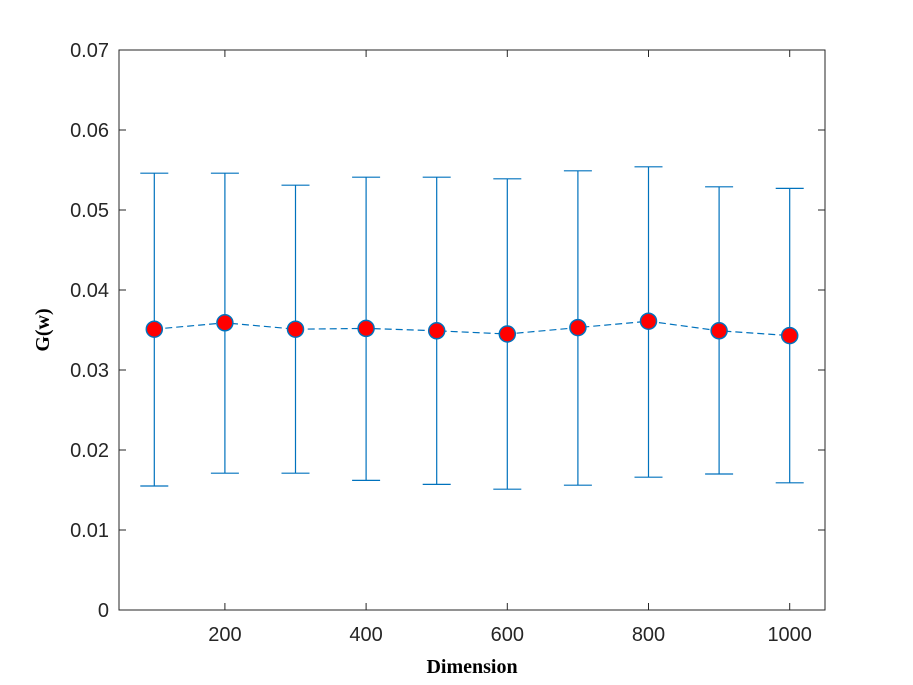 The width and height of the screenshot is (913, 685). What do you see at coordinates (789, 635) in the screenshot?
I see `x-tick-label: 1000` at bounding box center [789, 635].